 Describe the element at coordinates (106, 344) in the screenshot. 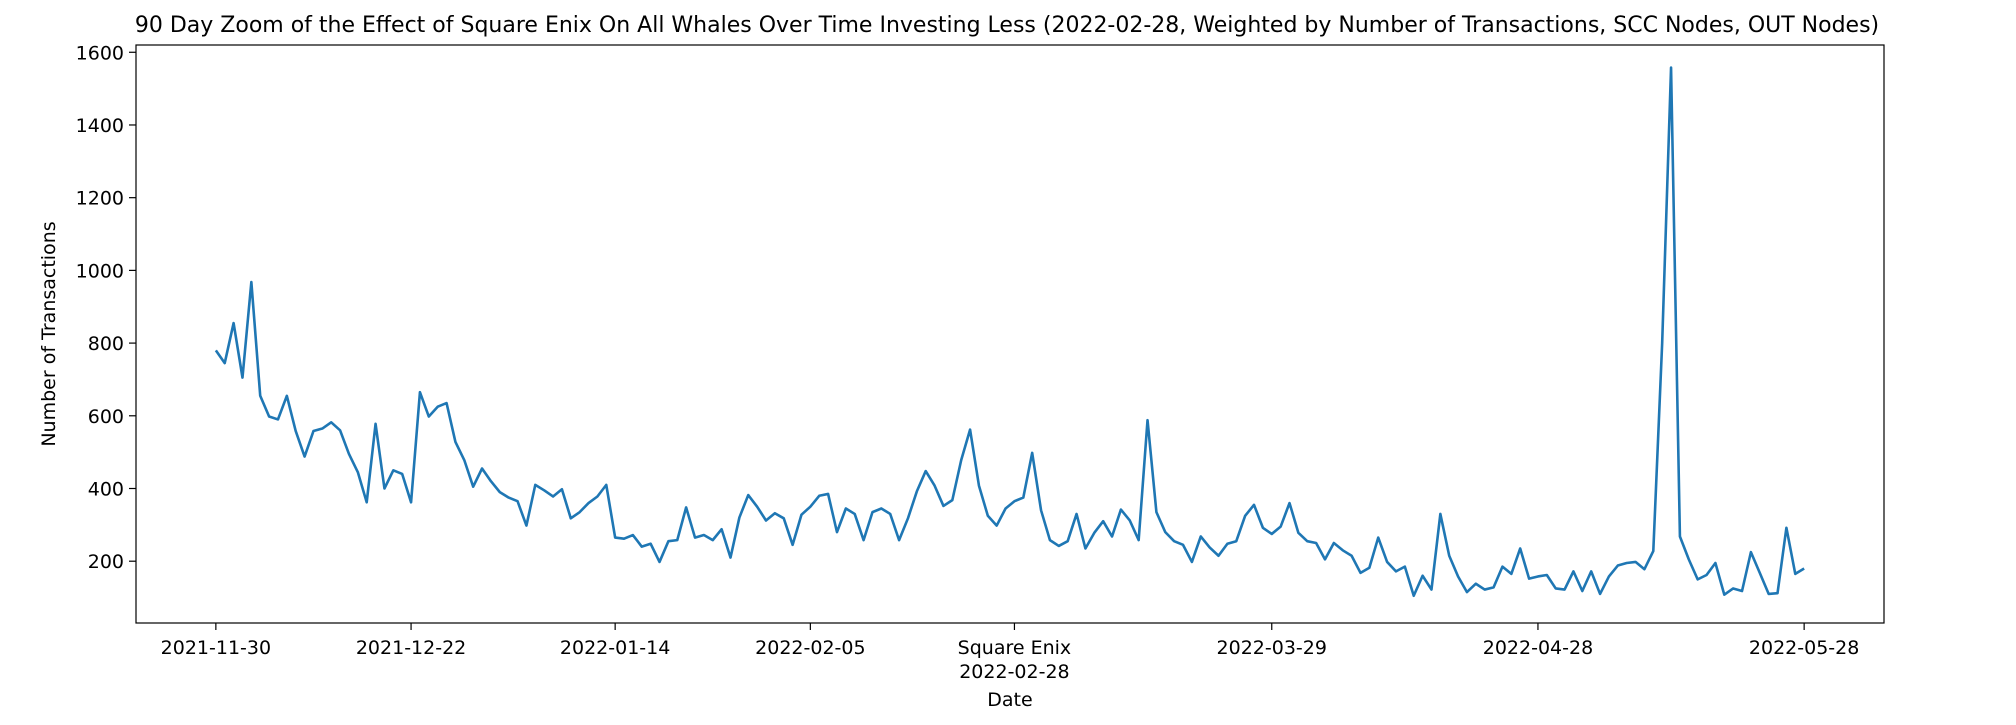

I see `y-tick-label: 800` at that location.